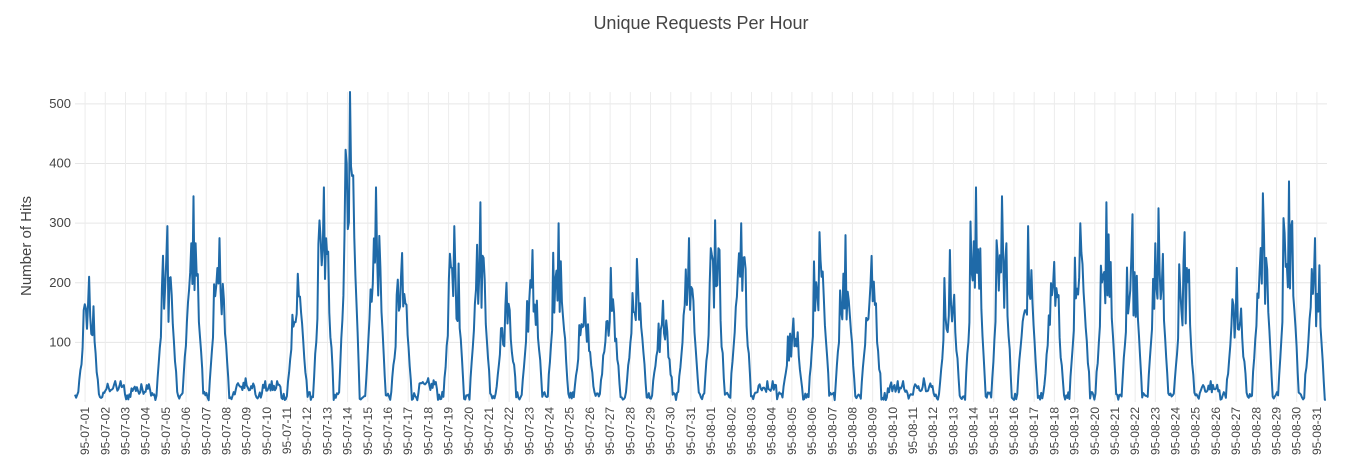  I want to click on x-tick-label: 95-07-18, so click(428, 431).